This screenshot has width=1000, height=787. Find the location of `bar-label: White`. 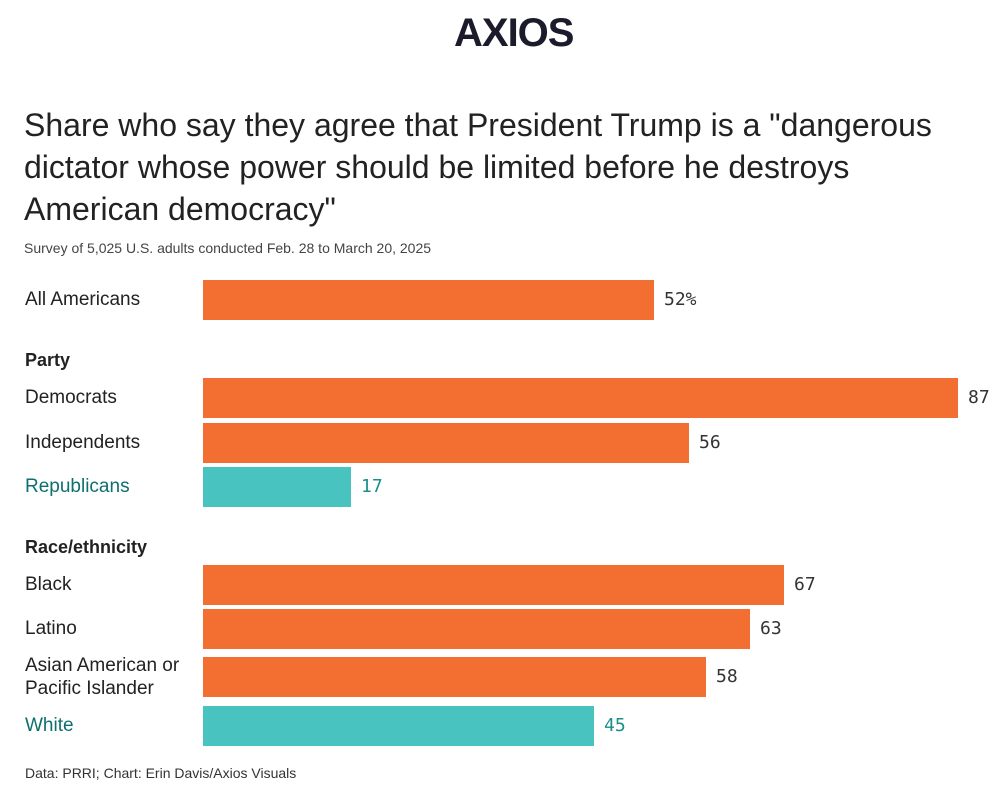

bar-label: White is located at coordinates (49, 725).